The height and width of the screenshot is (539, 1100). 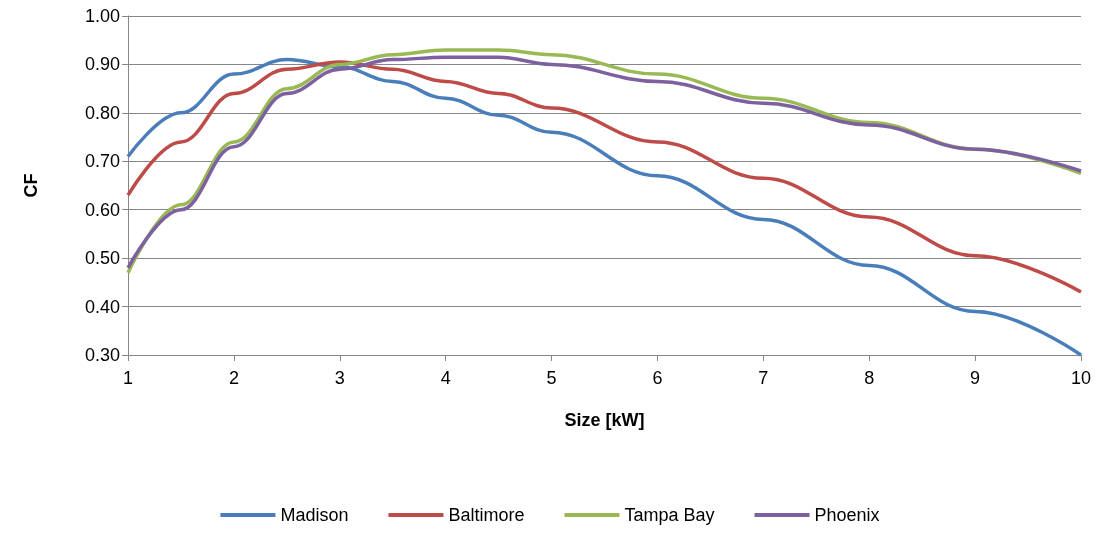 I want to click on x-tick-label: 7, so click(x=763, y=378).